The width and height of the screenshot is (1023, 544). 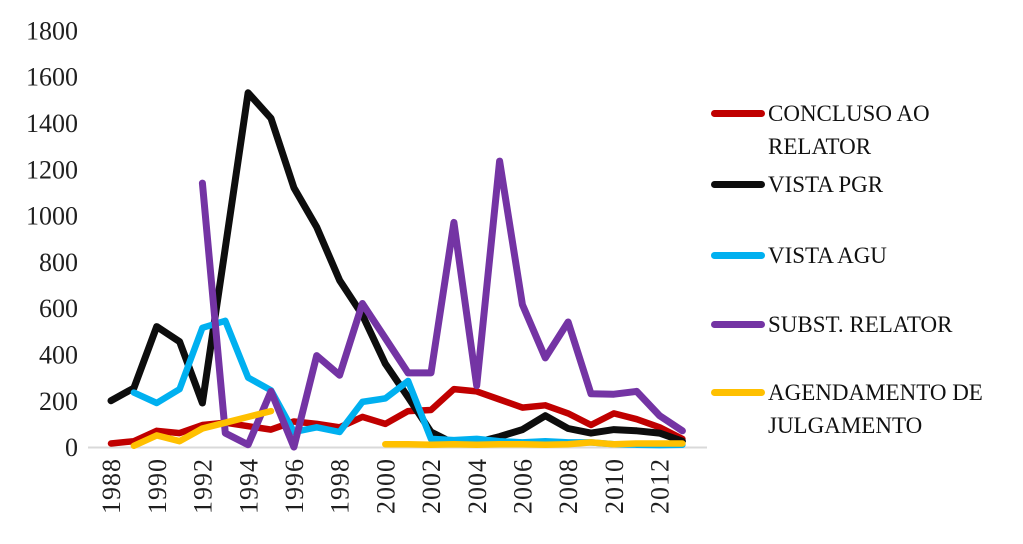 I want to click on x-axis-tick-label: 2006, so click(x=523, y=486).